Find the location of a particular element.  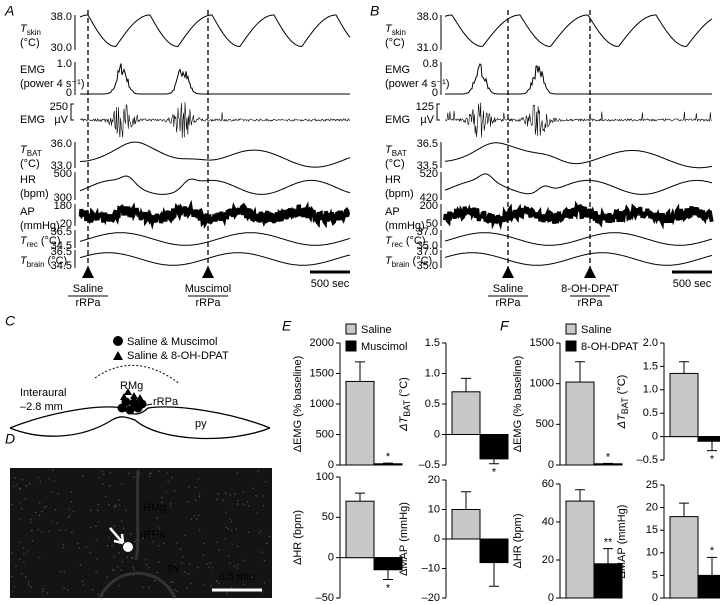

y-tick-label: 0.5 is located at coordinates (432, 404).